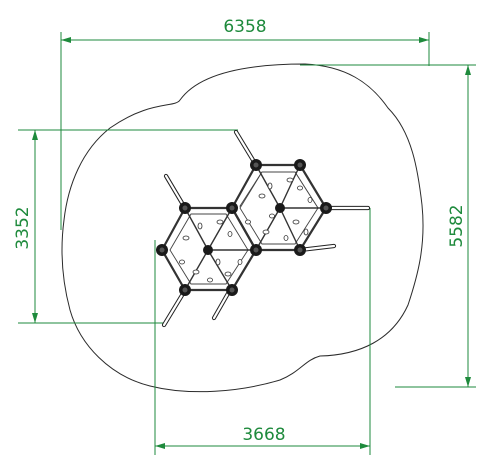  Describe the element at coordinates (263, 435) in the screenshot. I see `structure-width-label: 3668` at that location.